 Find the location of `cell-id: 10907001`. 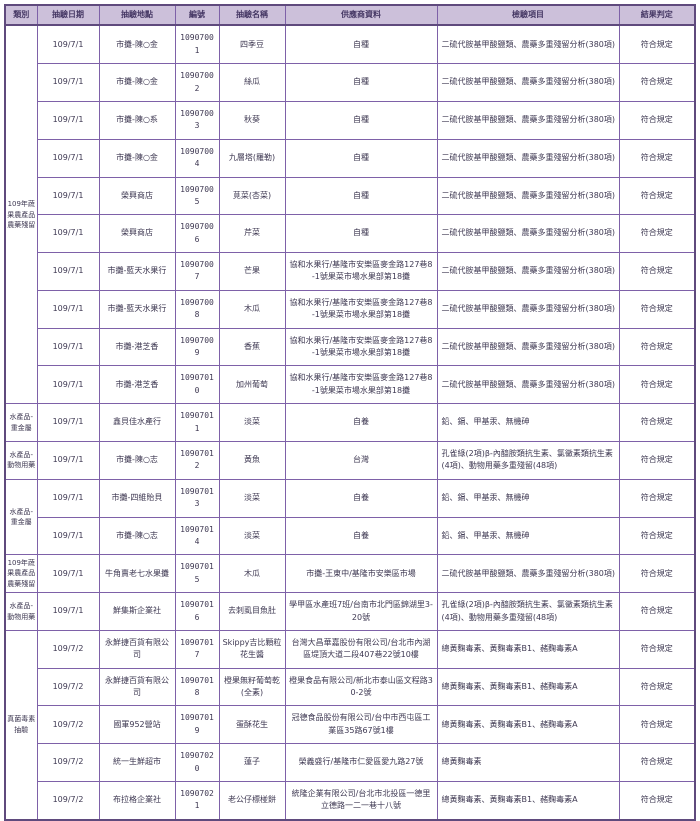

cell-id: 10907001 is located at coordinates (197, 44).